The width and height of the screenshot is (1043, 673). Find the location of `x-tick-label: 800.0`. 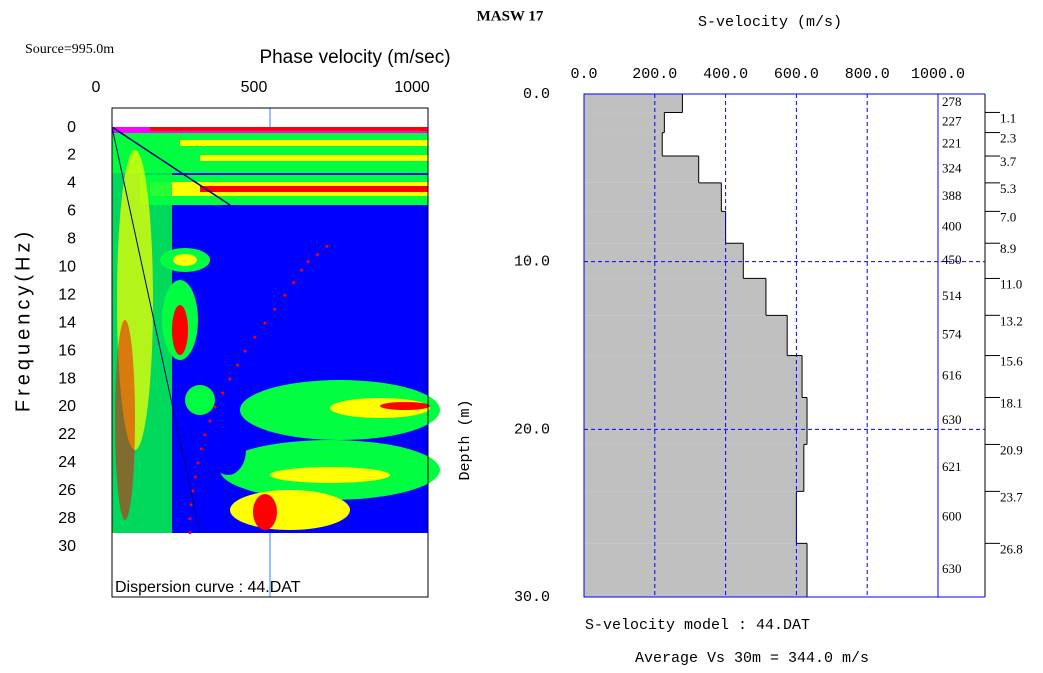

x-tick-label: 800.0 is located at coordinates (867, 74).